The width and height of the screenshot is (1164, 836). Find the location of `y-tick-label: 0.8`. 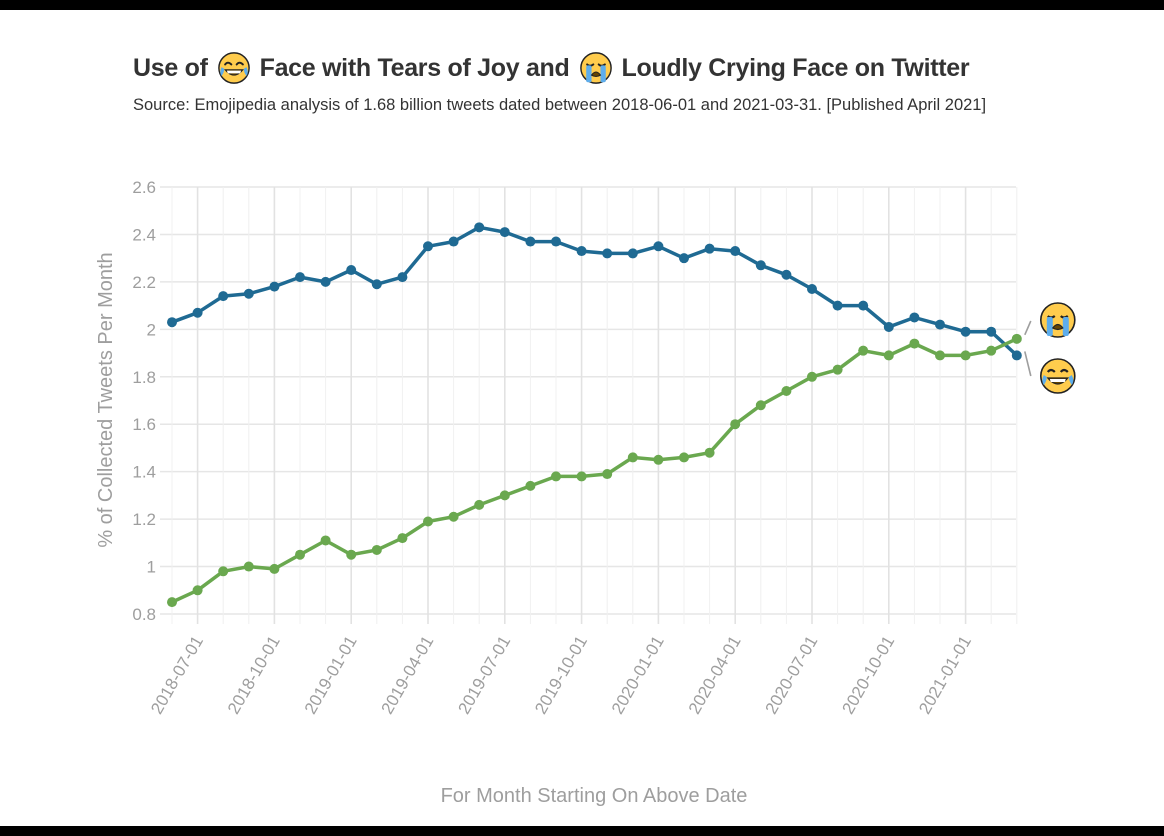

y-tick-label: 0.8 is located at coordinates (144, 614).